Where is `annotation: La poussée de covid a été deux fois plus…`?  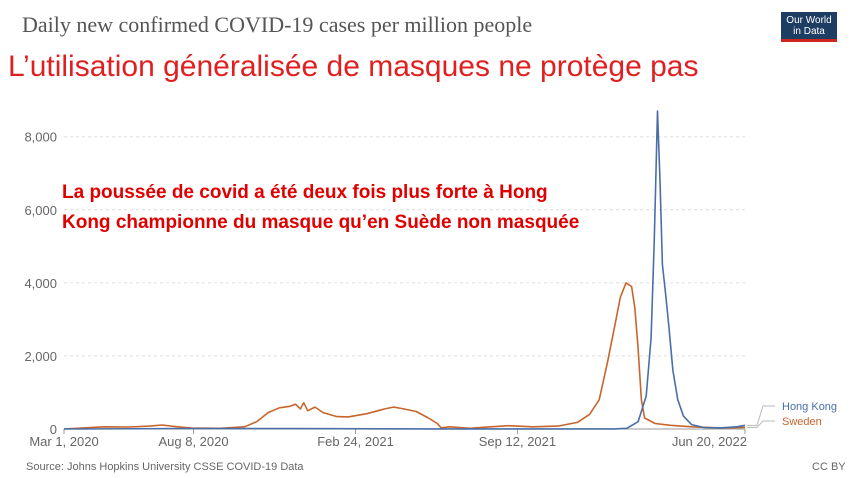
annotation: La poussée de covid a été deux fois plus… is located at coordinates (320, 208).